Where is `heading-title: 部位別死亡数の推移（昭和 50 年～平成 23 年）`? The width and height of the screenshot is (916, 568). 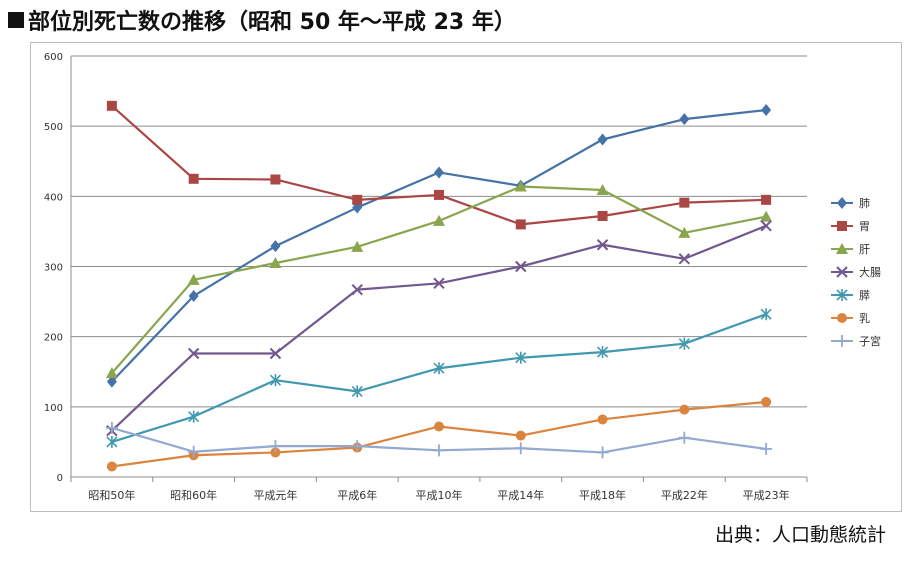 heading-title: 部位別死亡数の推移（昭和 50 年～平成 23 年） is located at coordinates (272, 22).